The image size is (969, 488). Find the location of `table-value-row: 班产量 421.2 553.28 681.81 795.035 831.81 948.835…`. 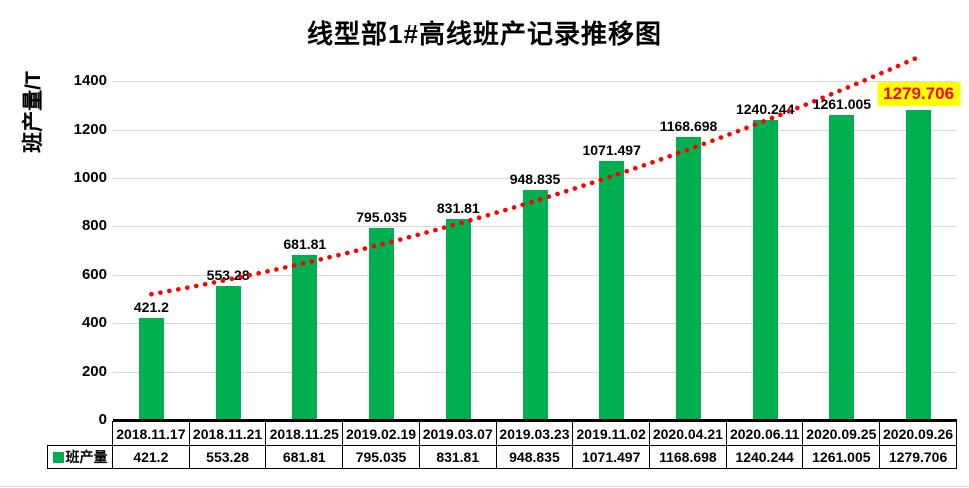

table-value-row: 班产量 421.2 553.28 681.81 795.035 831.81 948.835… is located at coordinates (502, 457).